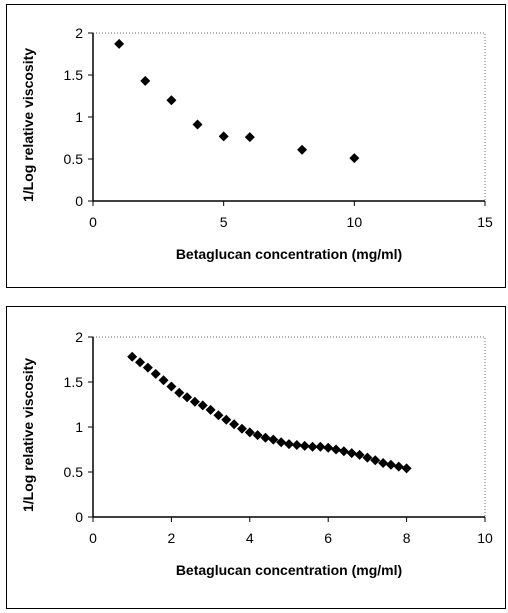  What do you see at coordinates (224, 222) in the screenshot?
I see `x-tick-label: 5` at bounding box center [224, 222].